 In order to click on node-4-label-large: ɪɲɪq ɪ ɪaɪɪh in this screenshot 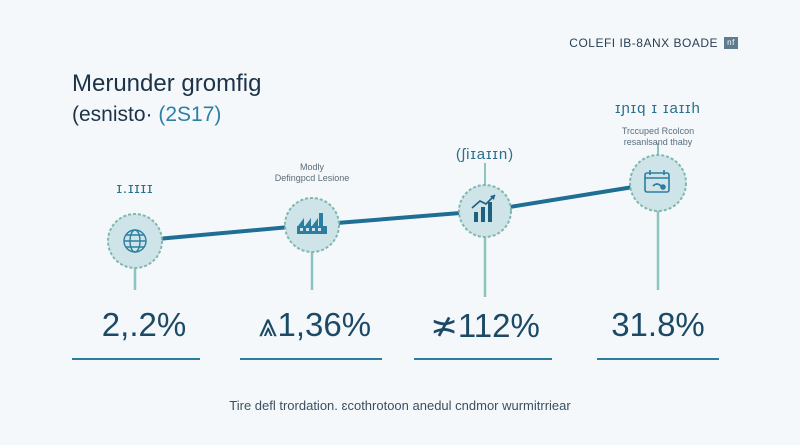, I will do `click(658, 108)`.